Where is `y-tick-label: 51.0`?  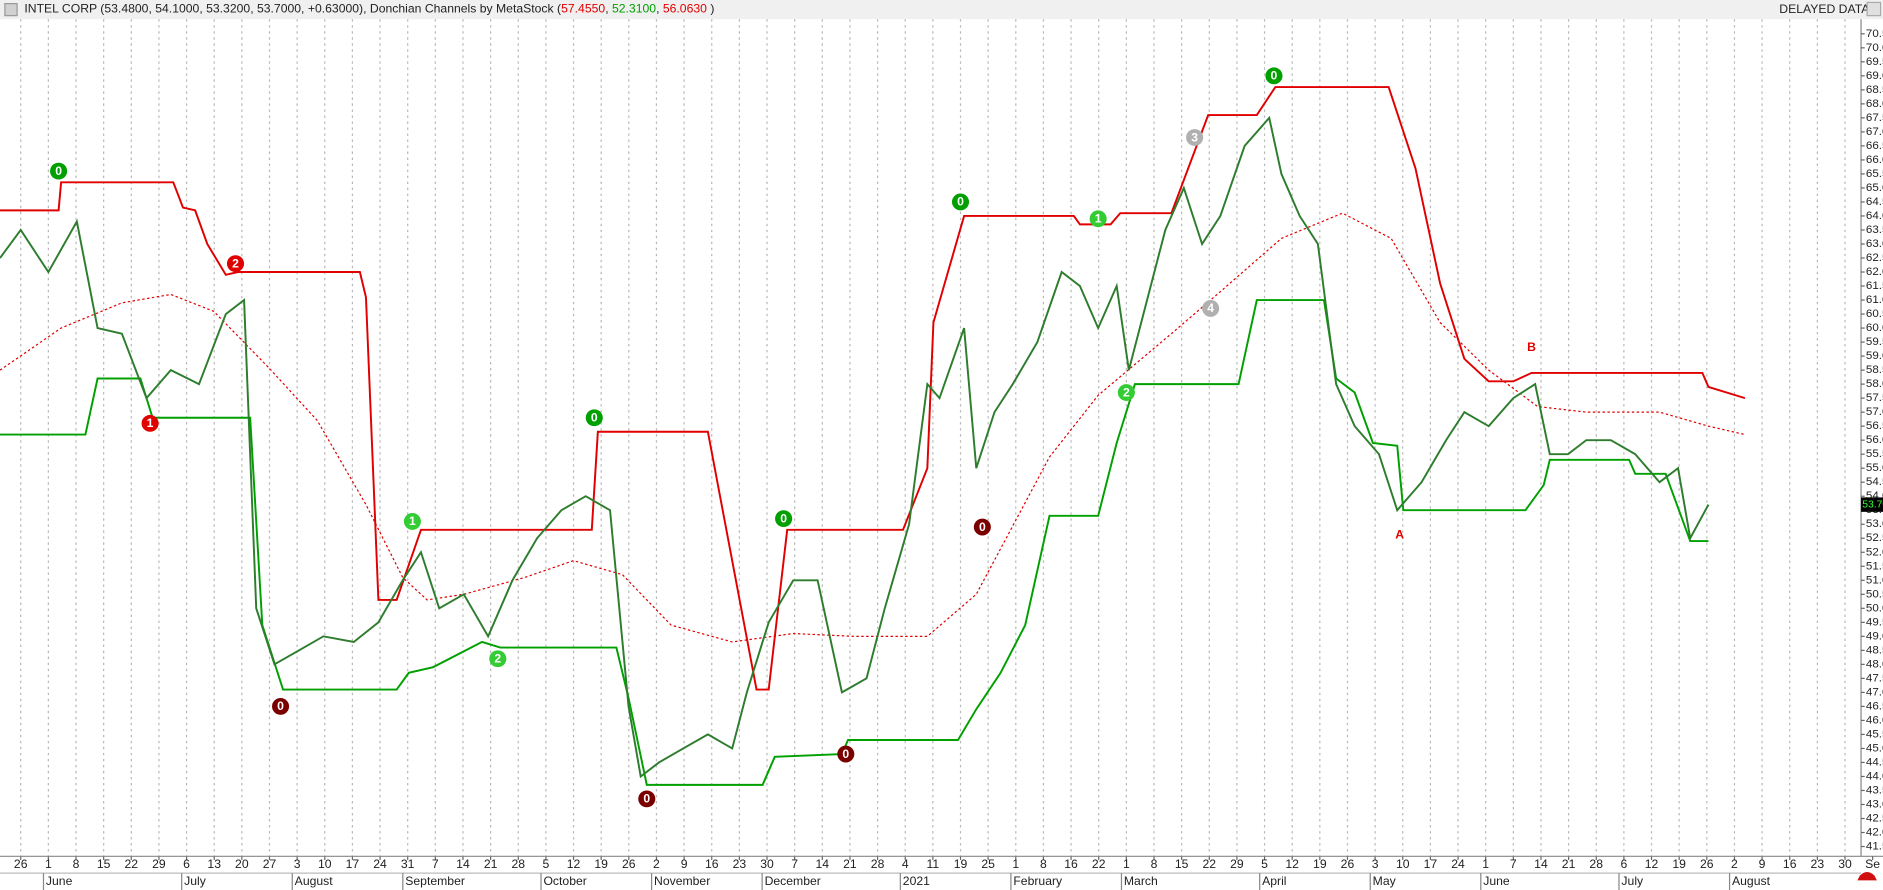
y-tick-label: 51.0 is located at coordinates (1874, 580).